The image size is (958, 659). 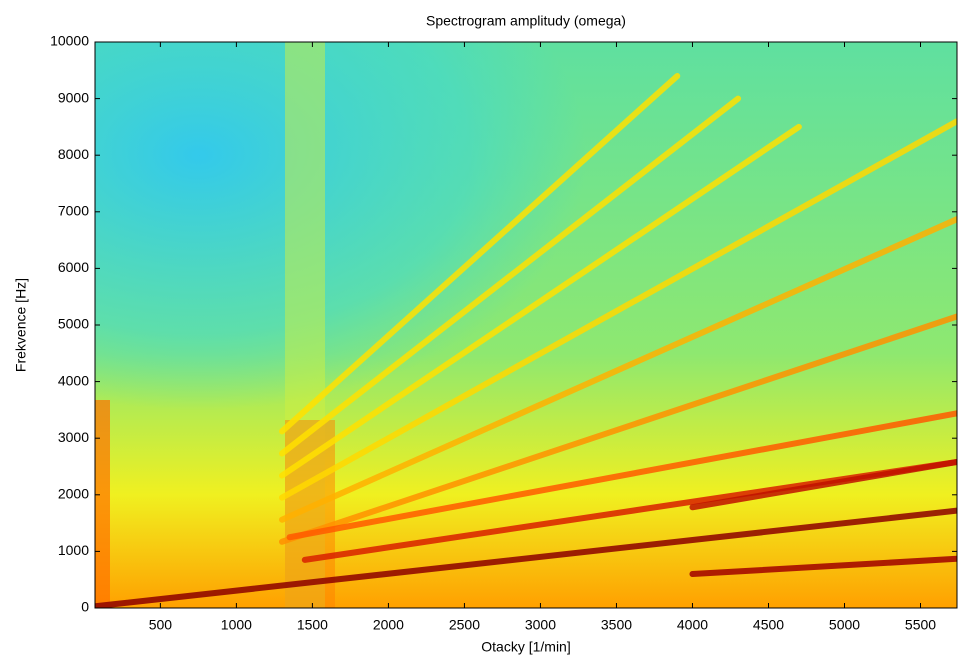 What do you see at coordinates (844, 625) in the screenshot?
I see `x-tick-label: 5000` at bounding box center [844, 625].